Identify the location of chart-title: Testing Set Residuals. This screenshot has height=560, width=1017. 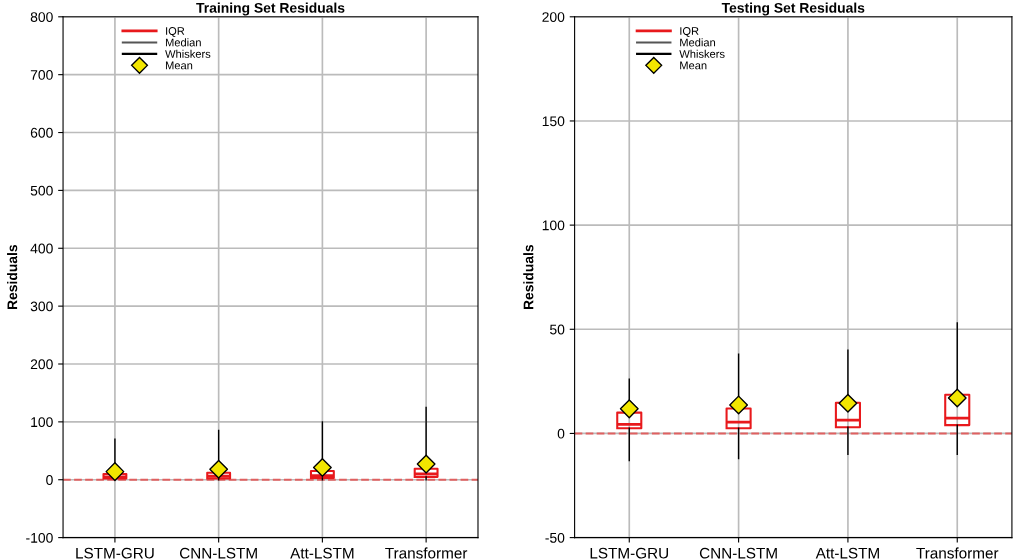
(793, 9).